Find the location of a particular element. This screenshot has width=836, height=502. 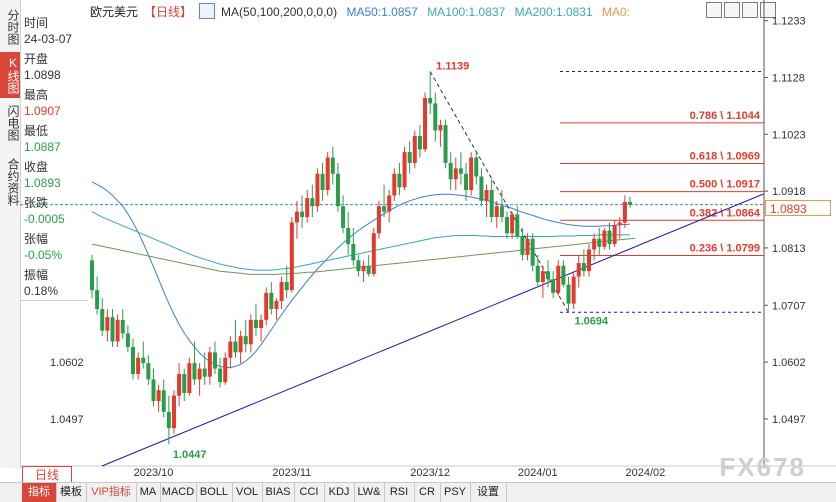

toolbar-tab-vip-2: VIP指标 is located at coordinates (111, 492).